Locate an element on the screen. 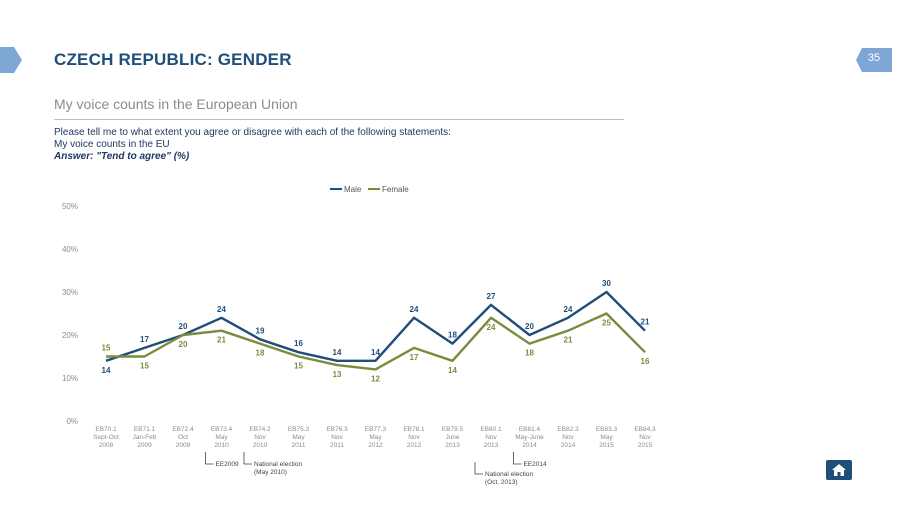 Image resolution: width=900 pixels, height=506 pixels. x-tick-label: Oct is located at coordinates (183, 437).